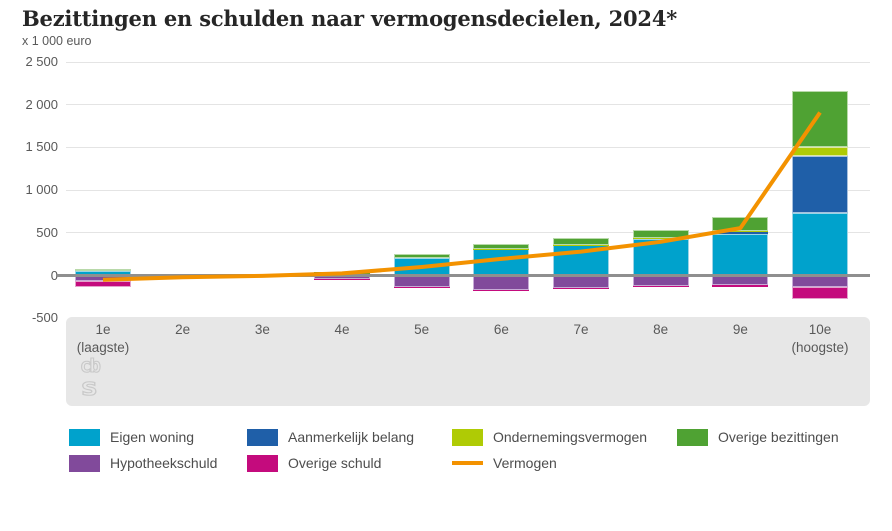  Describe the element at coordinates (525, 463) in the screenshot. I see `legend-label: Vermogen` at that location.